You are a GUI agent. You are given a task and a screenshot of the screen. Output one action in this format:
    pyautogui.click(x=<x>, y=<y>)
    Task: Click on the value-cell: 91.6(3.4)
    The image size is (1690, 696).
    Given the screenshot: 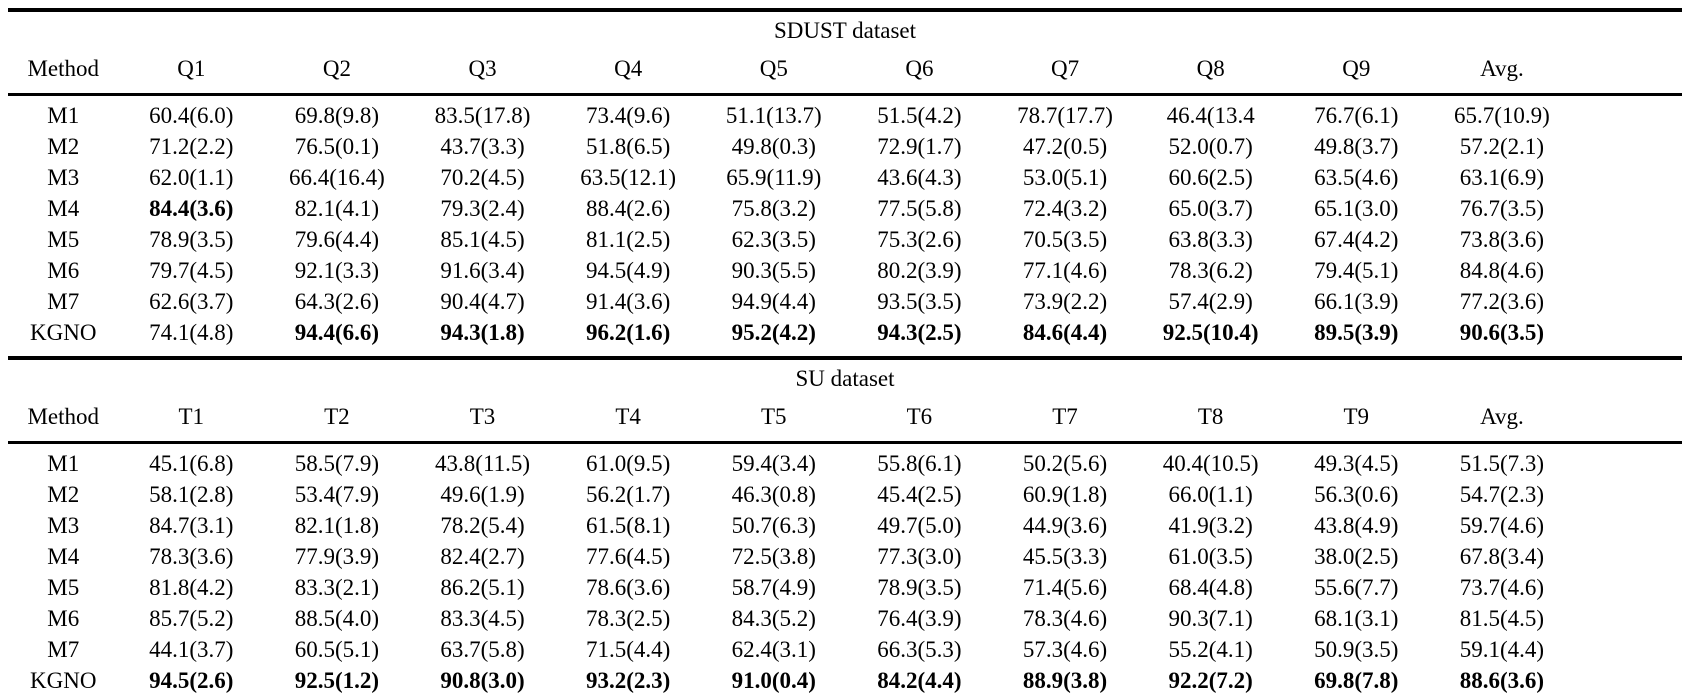 What is the action you would take?
    pyautogui.click(x=482, y=271)
    